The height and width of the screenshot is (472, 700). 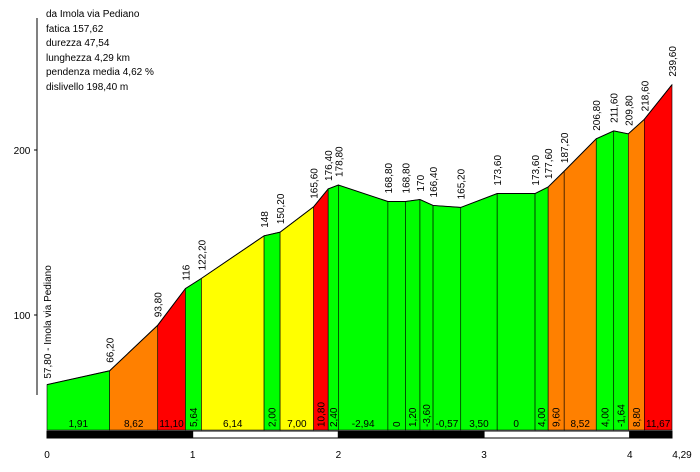 What do you see at coordinates (281, 208) in the screenshot?
I see `altitude-label-6: 150,20` at bounding box center [281, 208].